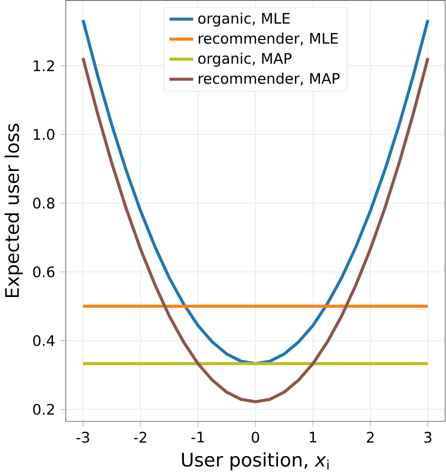 The width and height of the screenshot is (446, 475). What do you see at coordinates (13, 211) in the screenshot?
I see `y-axis-title: Expected user loss` at bounding box center [13, 211].